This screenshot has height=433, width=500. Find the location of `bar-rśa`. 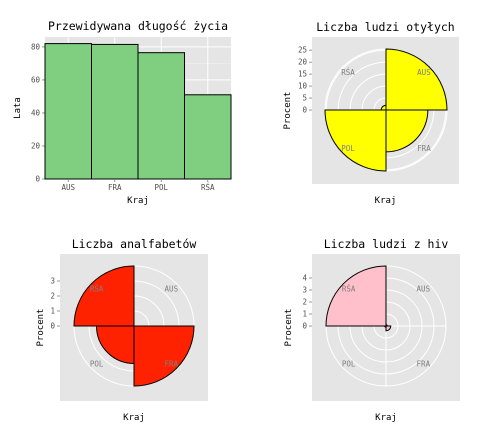

bar-rśa is located at coordinates (208, 137).